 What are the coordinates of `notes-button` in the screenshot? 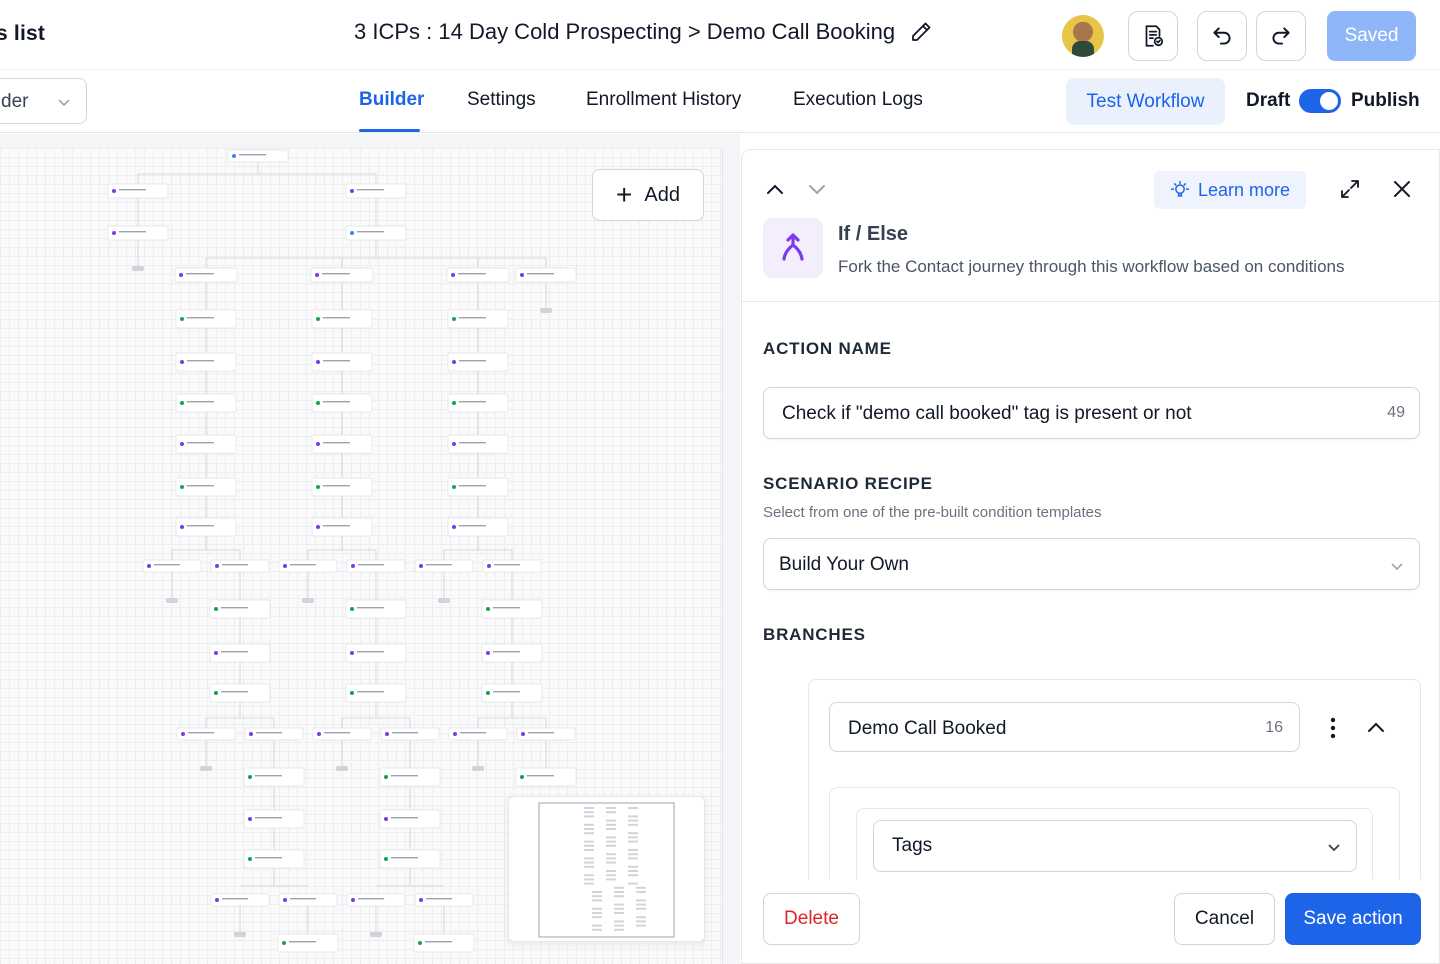 It's located at (1153, 36).